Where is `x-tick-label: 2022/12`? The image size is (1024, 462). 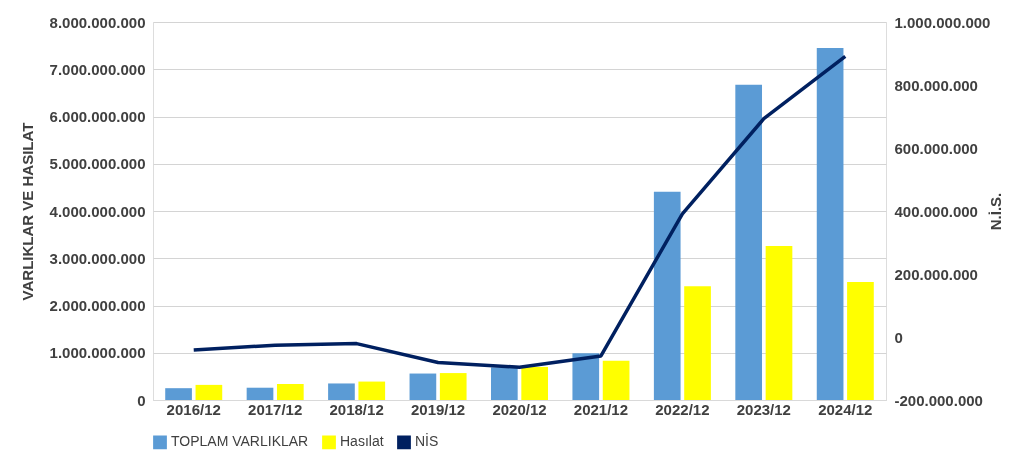
x-tick-label: 2022/12 is located at coordinates (682, 409).